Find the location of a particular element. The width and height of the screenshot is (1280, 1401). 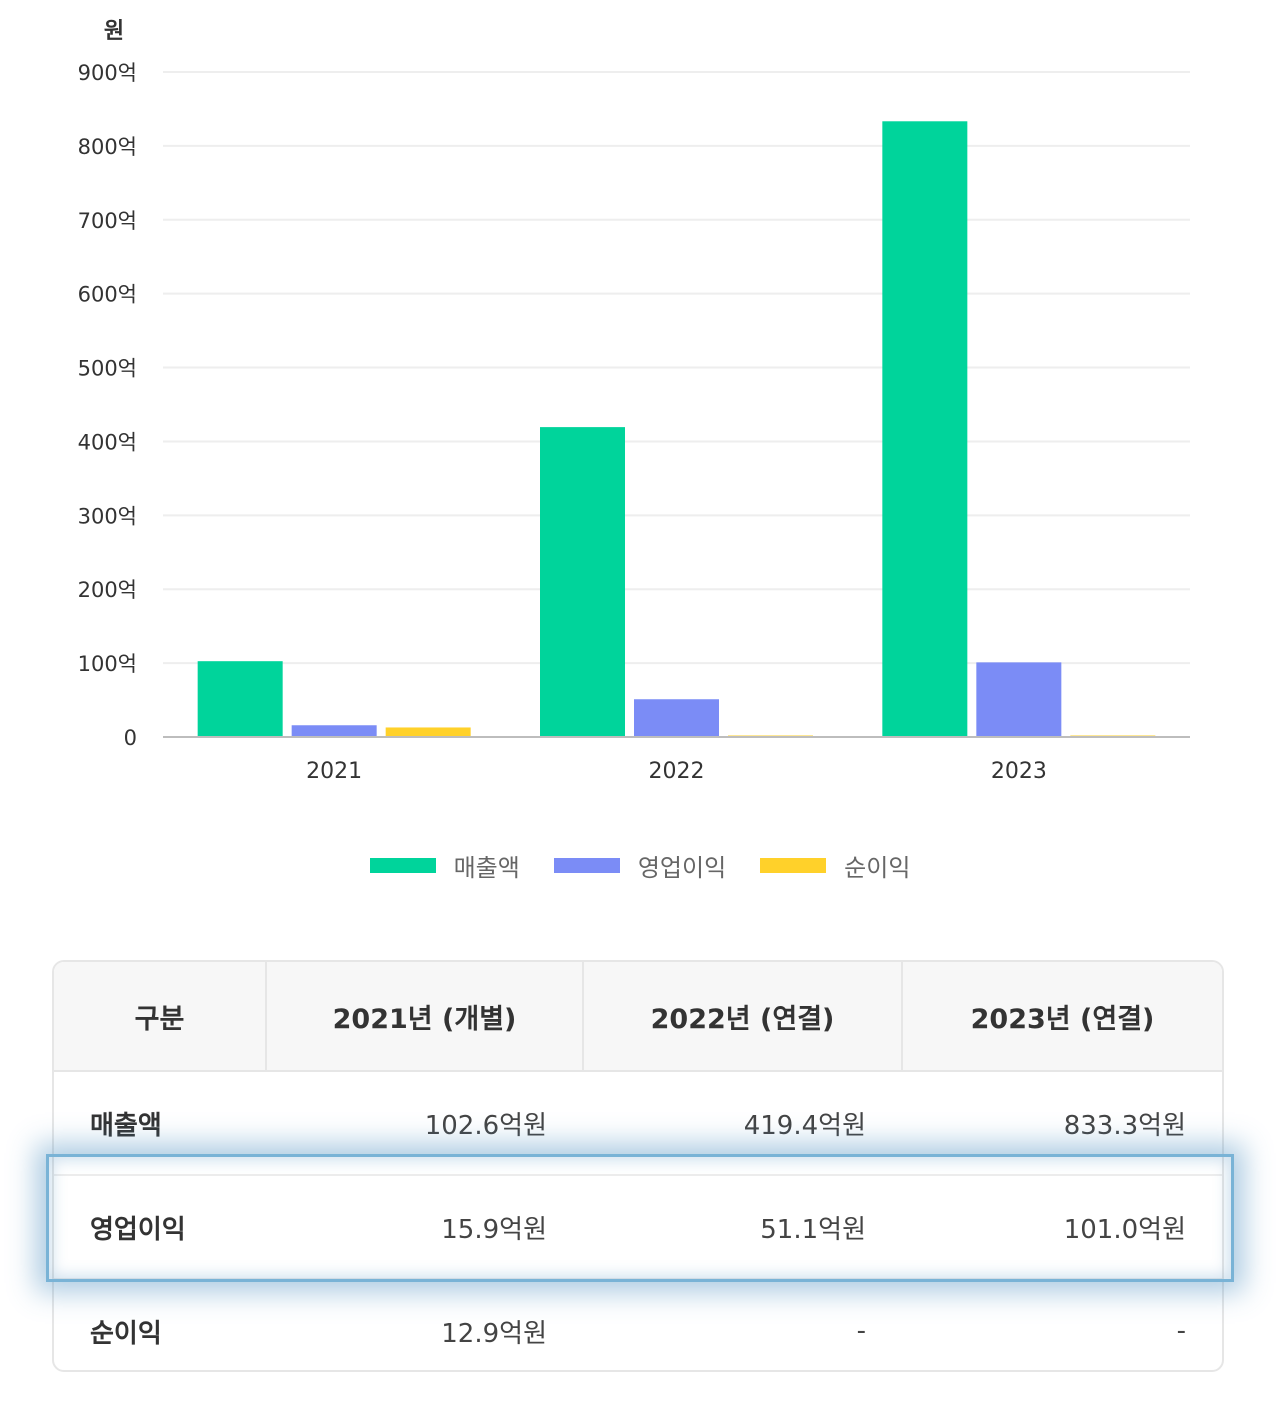

legend-item-net-income: 순이익 is located at coordinates (835, 865).